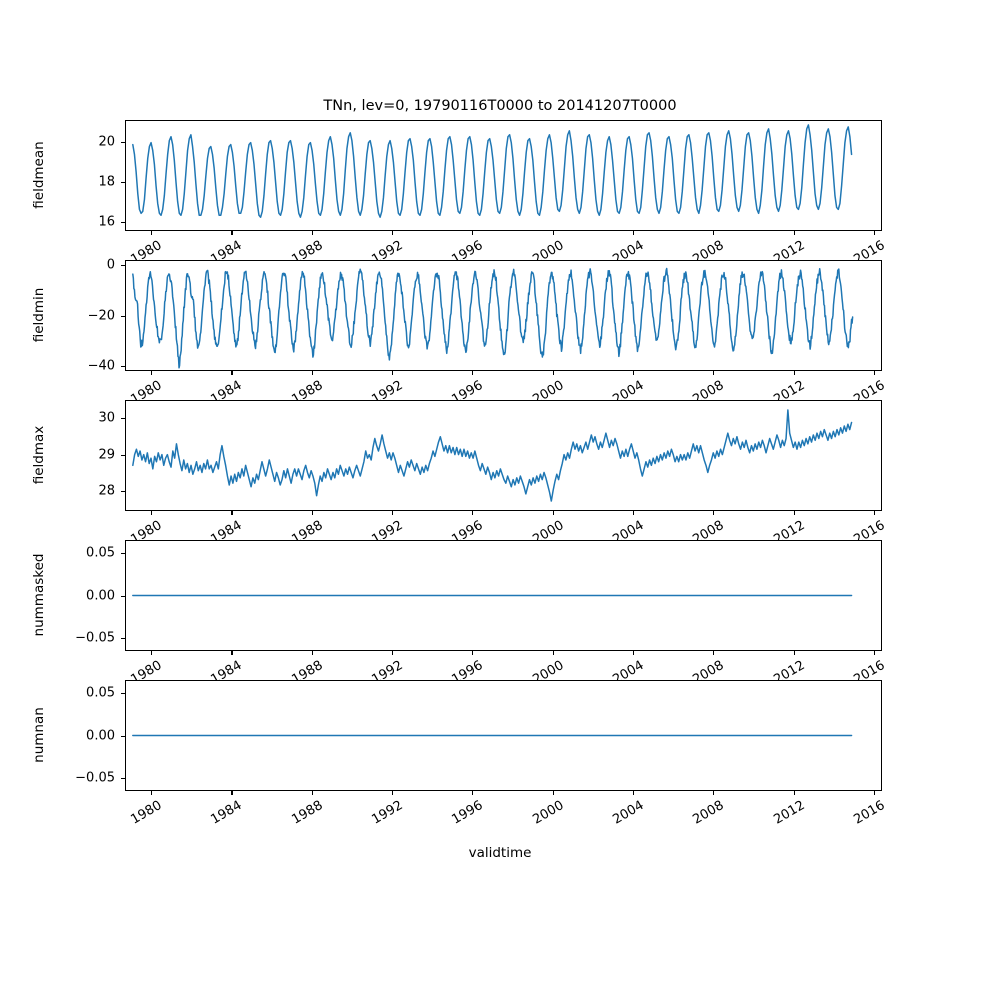  I want to click on subplot-fieldmean, so click(503, 175).